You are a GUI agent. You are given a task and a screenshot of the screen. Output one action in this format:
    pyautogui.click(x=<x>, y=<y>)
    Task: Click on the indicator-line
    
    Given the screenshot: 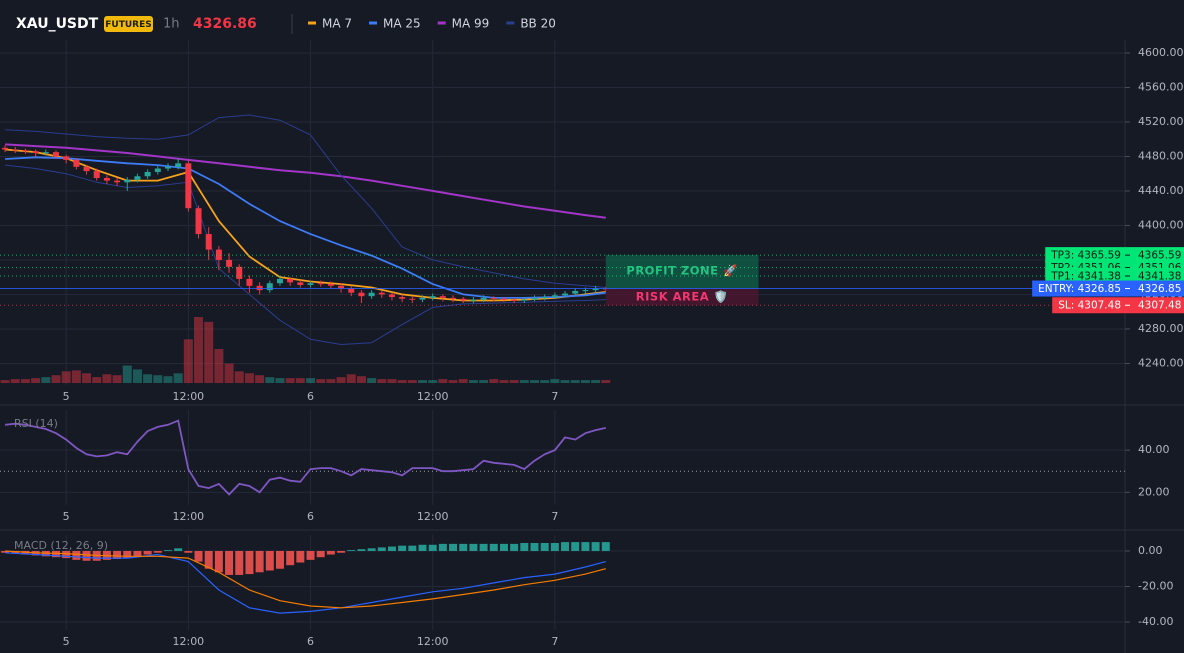 What is the action you would take?
    pyautogui.click(x=305, y=181)
    